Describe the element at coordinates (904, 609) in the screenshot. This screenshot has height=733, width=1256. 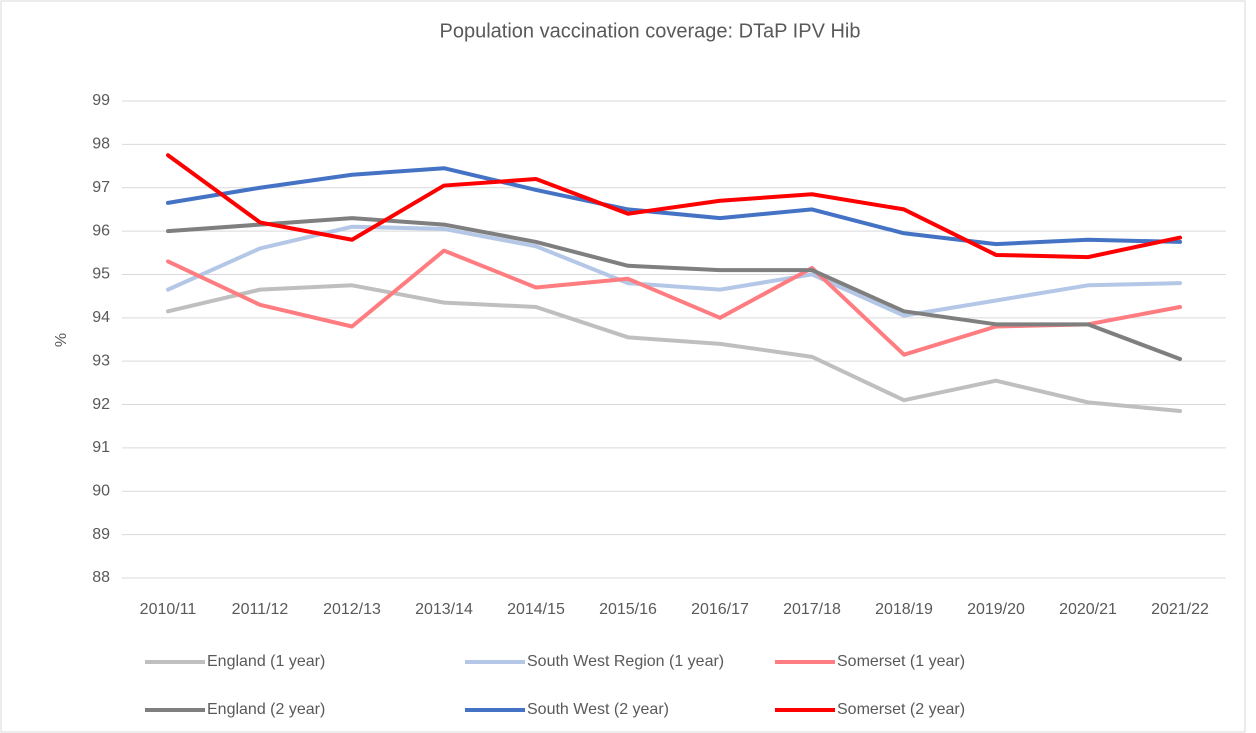
I see `x-tick-label: 2018/19` at that location.